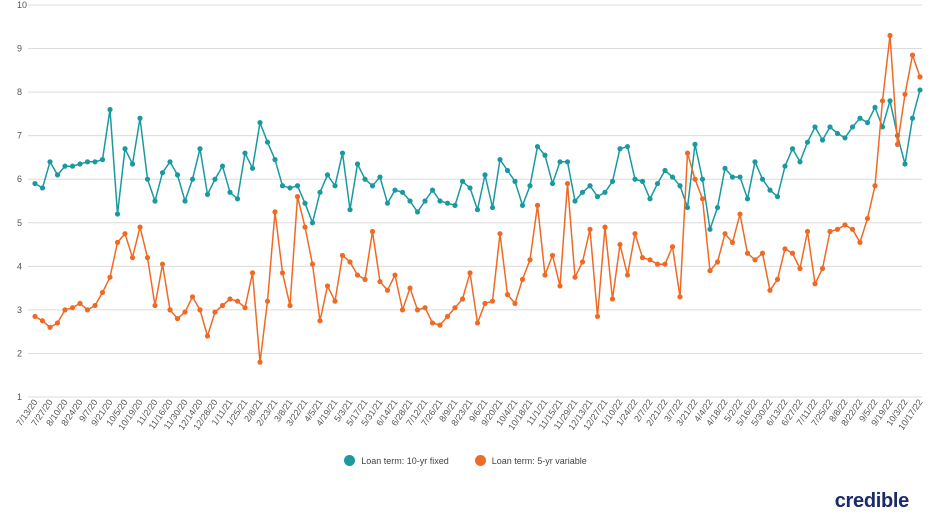 Image resolution: width=931 pixels, height=523 pixels. What do you see at coordinates (19, 49) in the screenshot?
I see `y-tick-label: 9` at bounding box center [19, 49].